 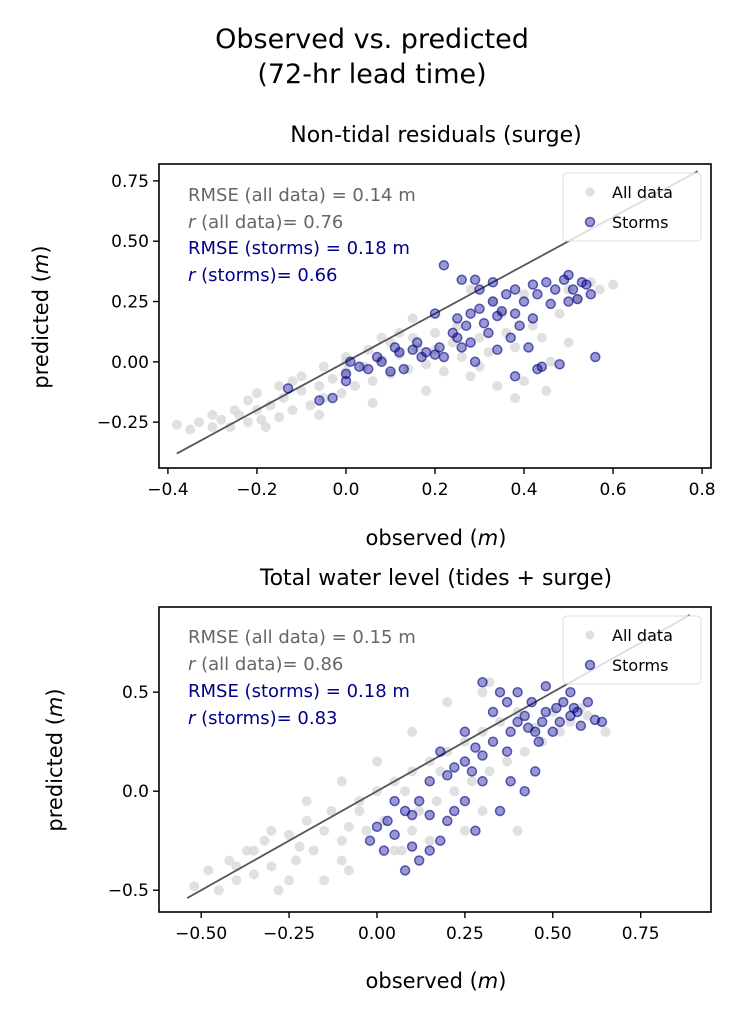 I want to click on surge-y-tick-label: 0.50, so click(x=130, y=242).